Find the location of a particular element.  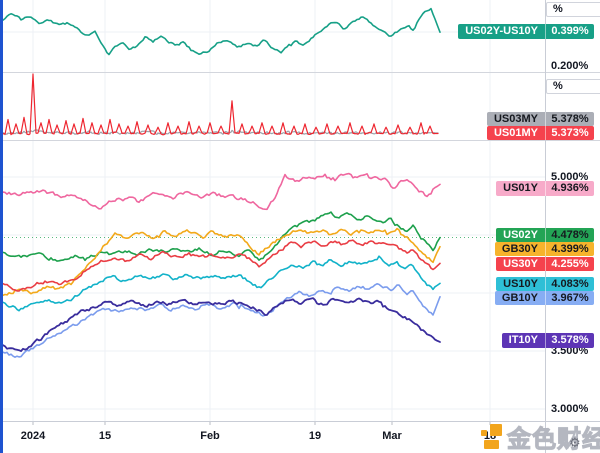

badge-price-value: 4.478% is located at coordinates (570, 235).